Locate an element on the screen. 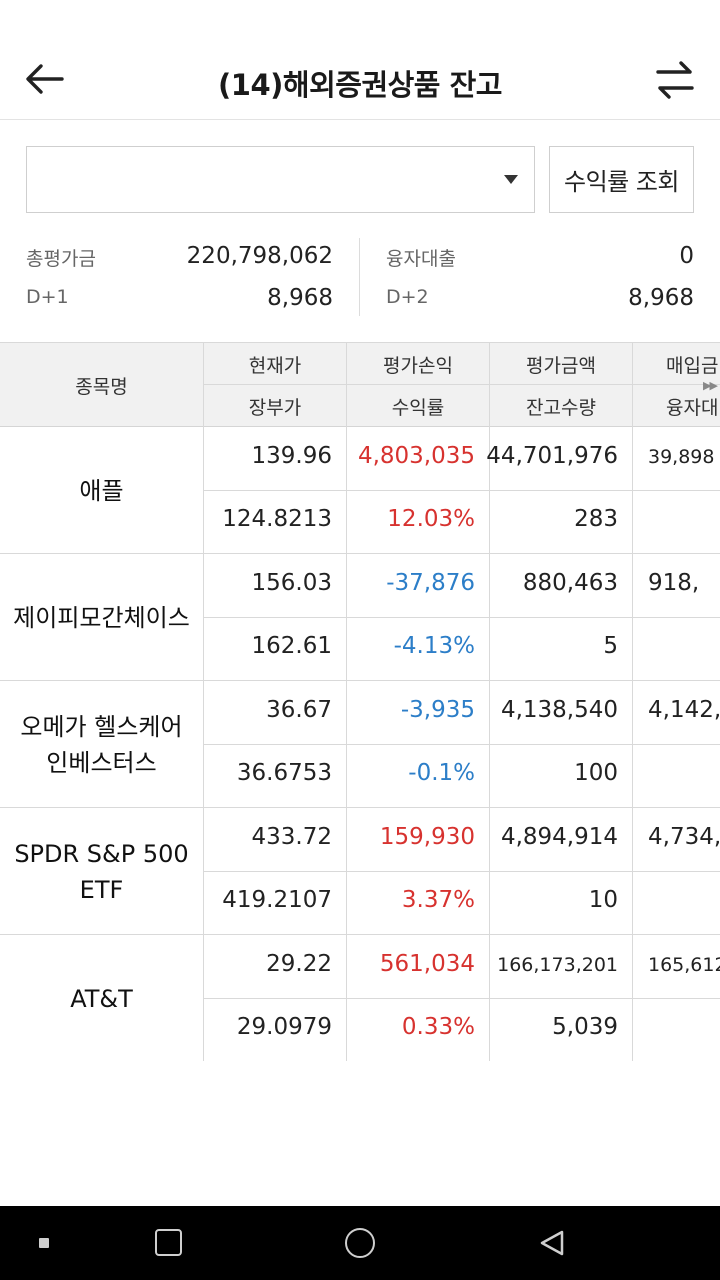  current-price: 29.22 is located at coordinates (299, 964).